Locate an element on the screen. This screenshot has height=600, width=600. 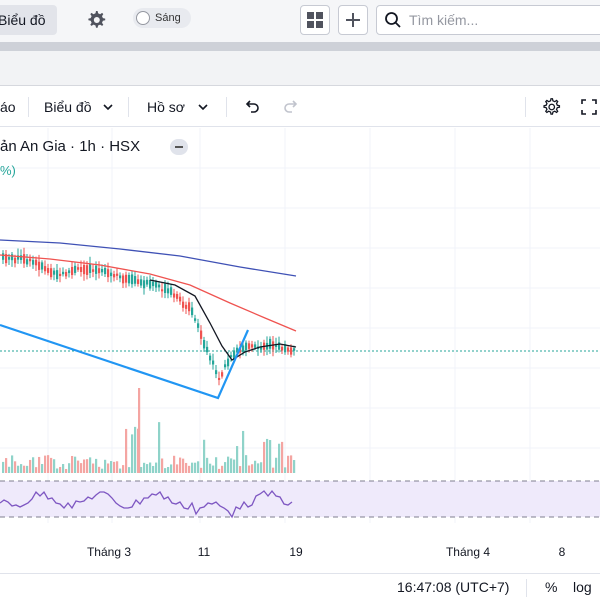
secondary-bar is located at coordinates (300, 68).